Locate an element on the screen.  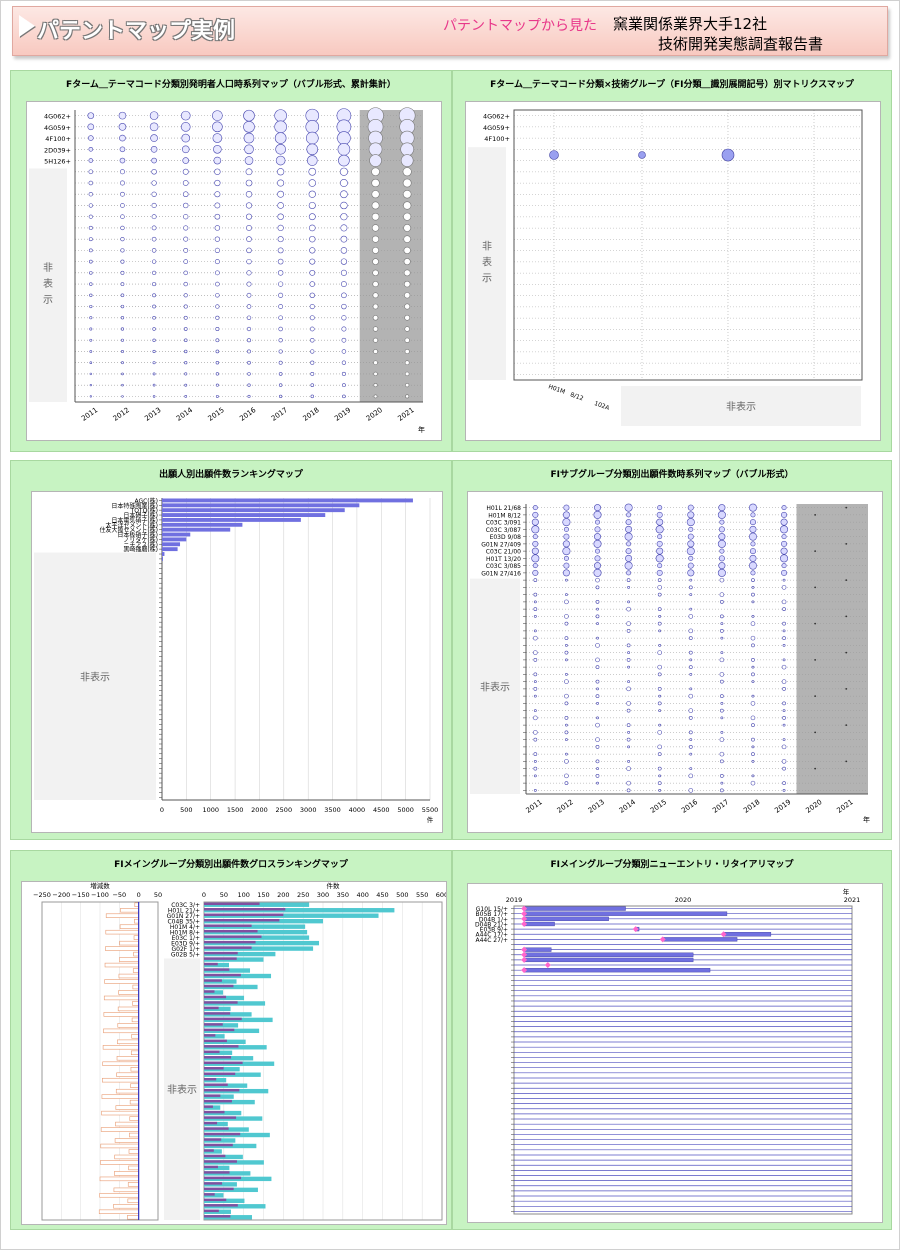
hidden-label: 非表示 is located at coordinates (182, 1089).